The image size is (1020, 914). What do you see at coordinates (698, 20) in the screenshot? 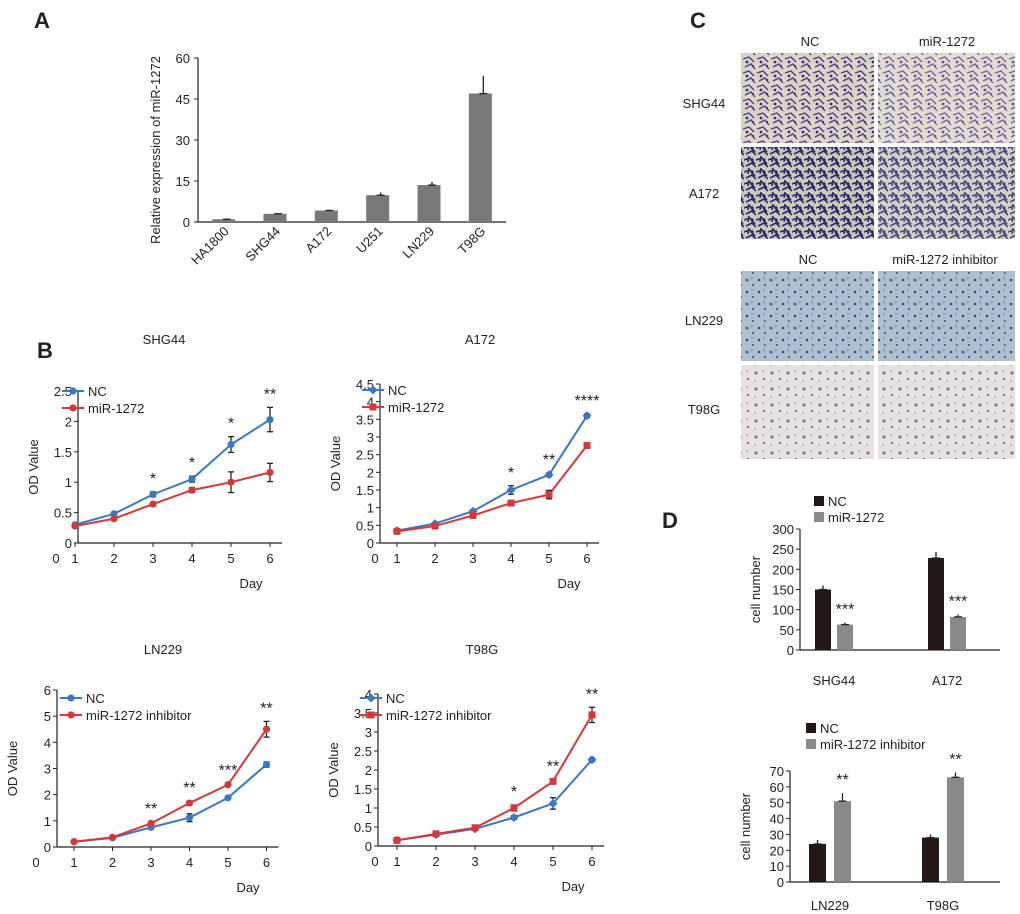
I see `panel-label-c: C` at bounding box center [698, 20].